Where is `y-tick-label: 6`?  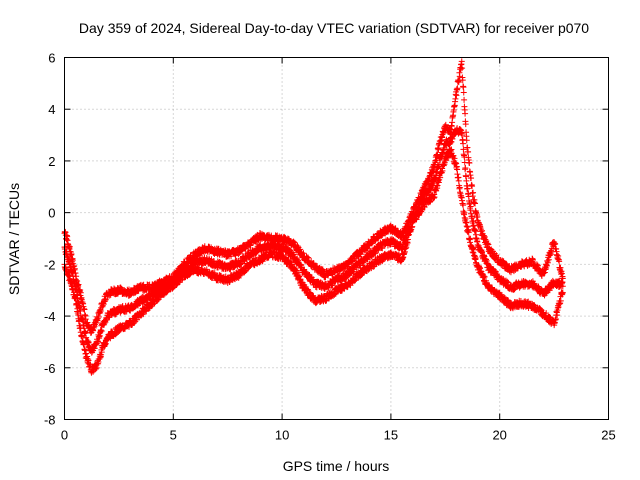 y-tick-label: 6 is located at coordinates (51, 58).